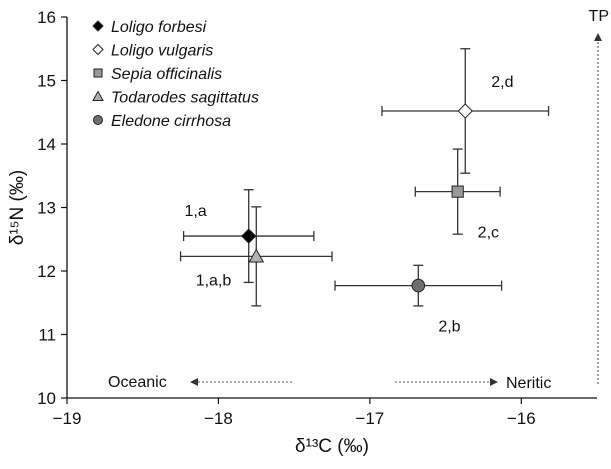  Describe the element at coordinates (218, 418) in the screenshot. I see `x-tick-label: −18` at that location.